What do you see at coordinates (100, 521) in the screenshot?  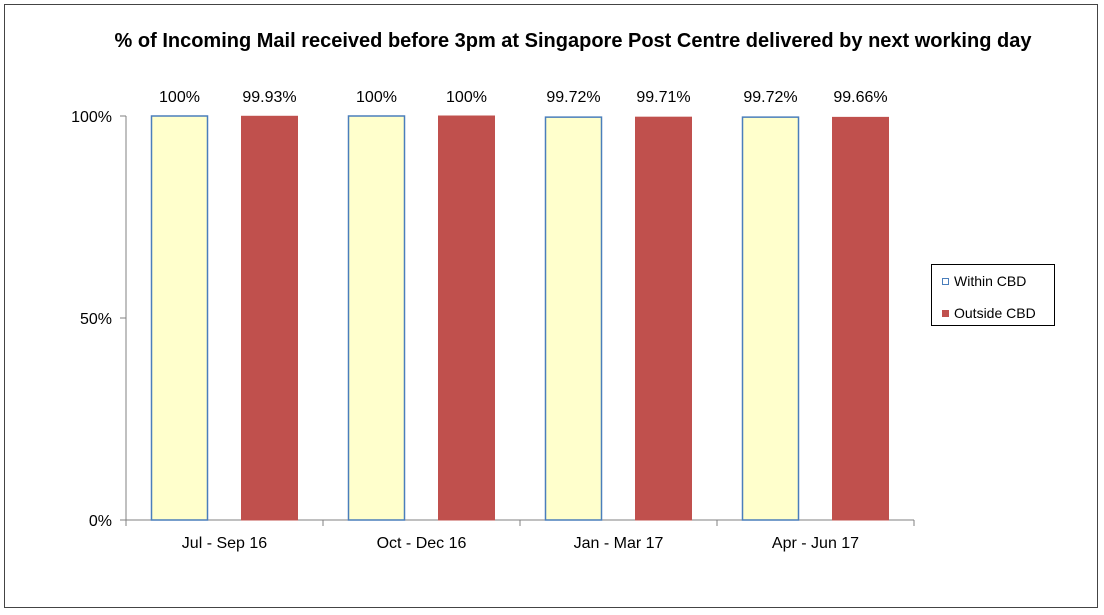 I see `y-tick-label: 0%` at bounding box center [100, 521].